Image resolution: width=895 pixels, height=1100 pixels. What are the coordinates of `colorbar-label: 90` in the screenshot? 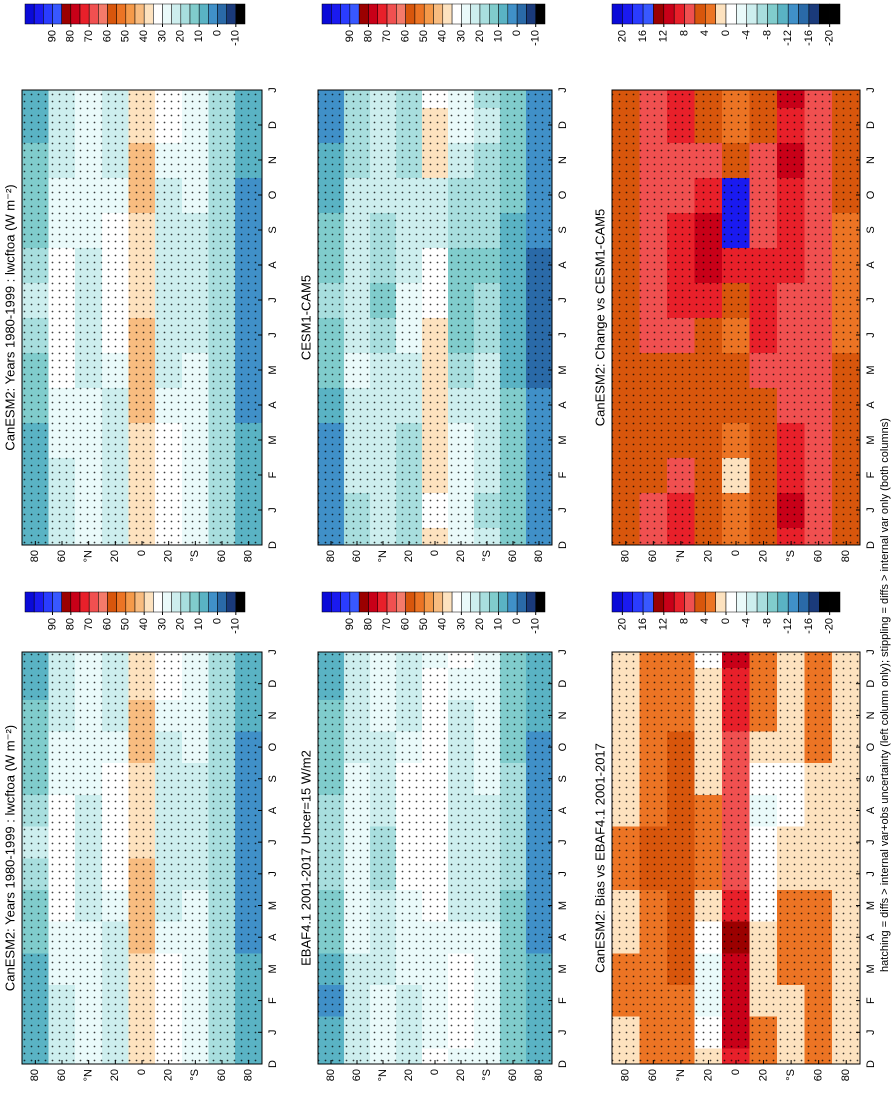 It's located at (52, 36).